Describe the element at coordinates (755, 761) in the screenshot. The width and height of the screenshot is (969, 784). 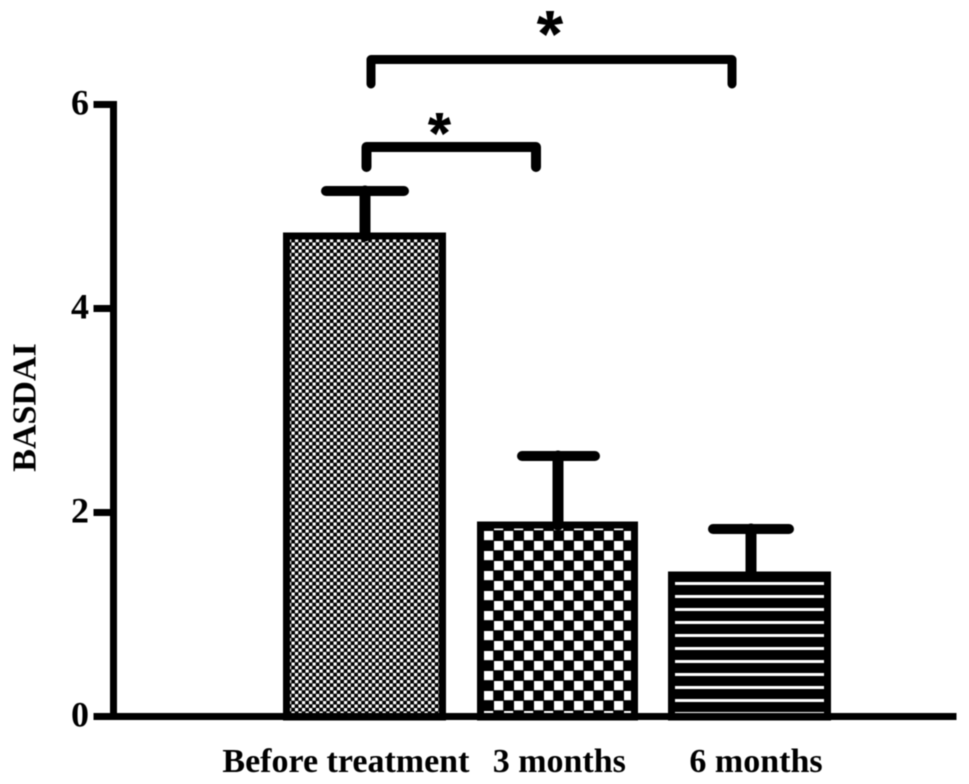
I see `svg-text: 6 months` at that location.